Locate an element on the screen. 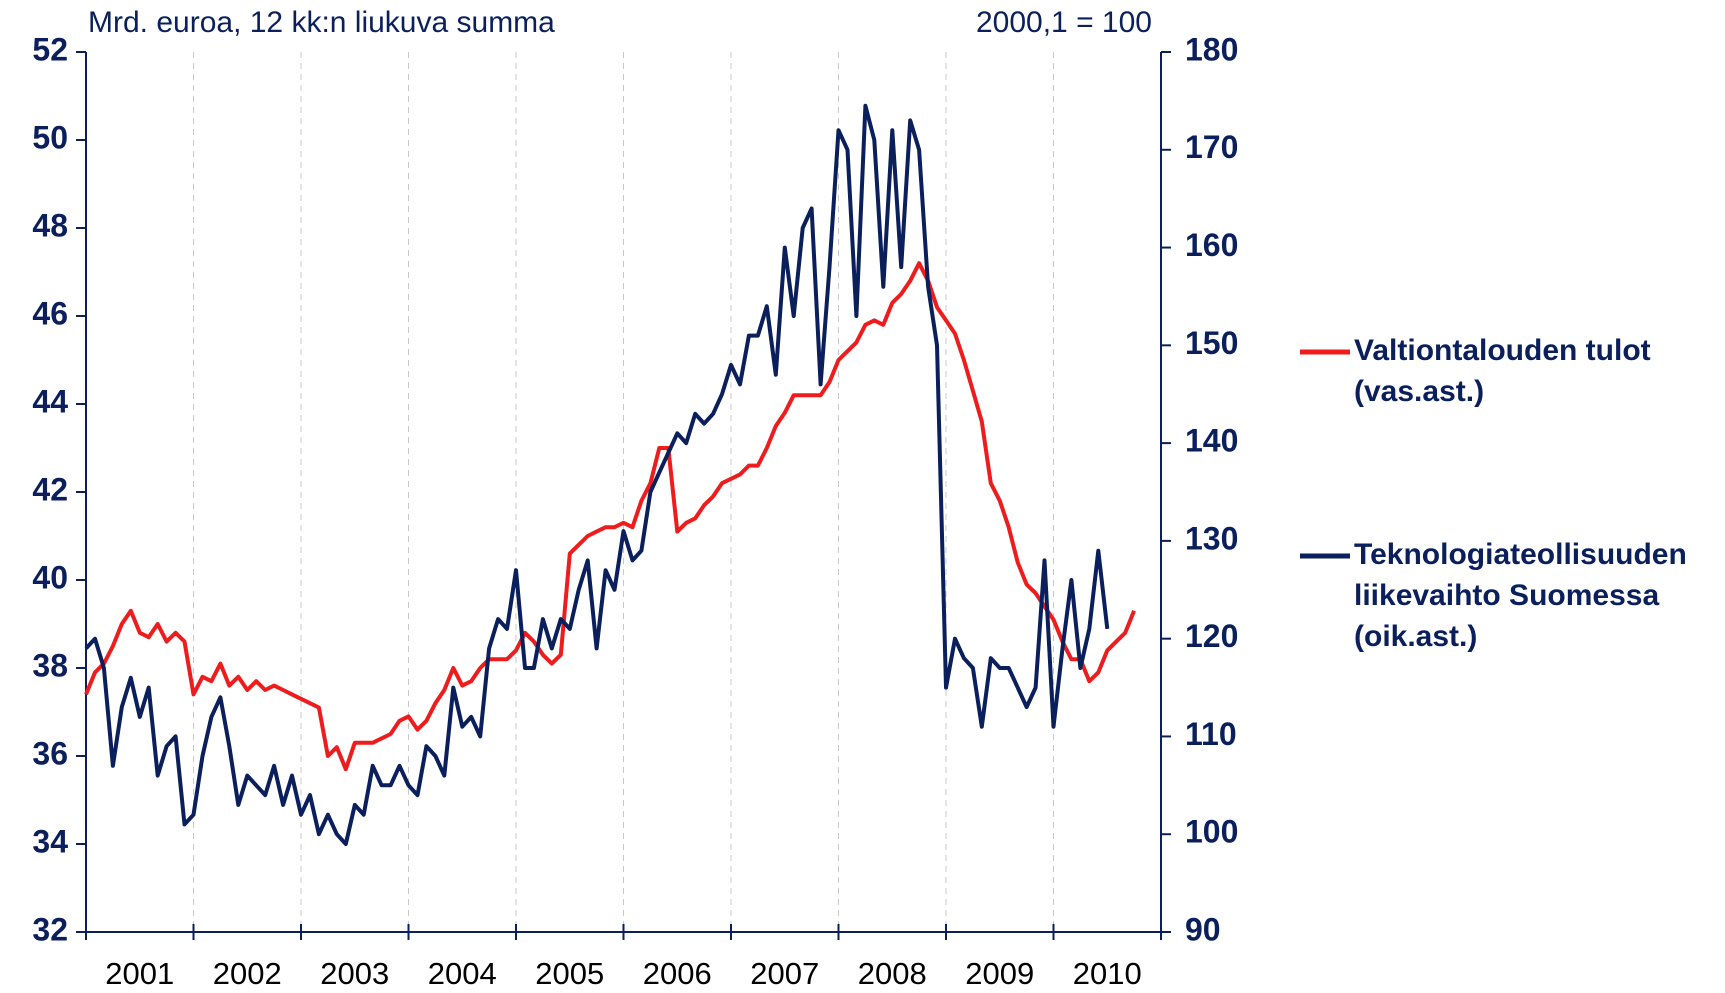  y-tick-label: 52 is located at coordinates (50, 49).